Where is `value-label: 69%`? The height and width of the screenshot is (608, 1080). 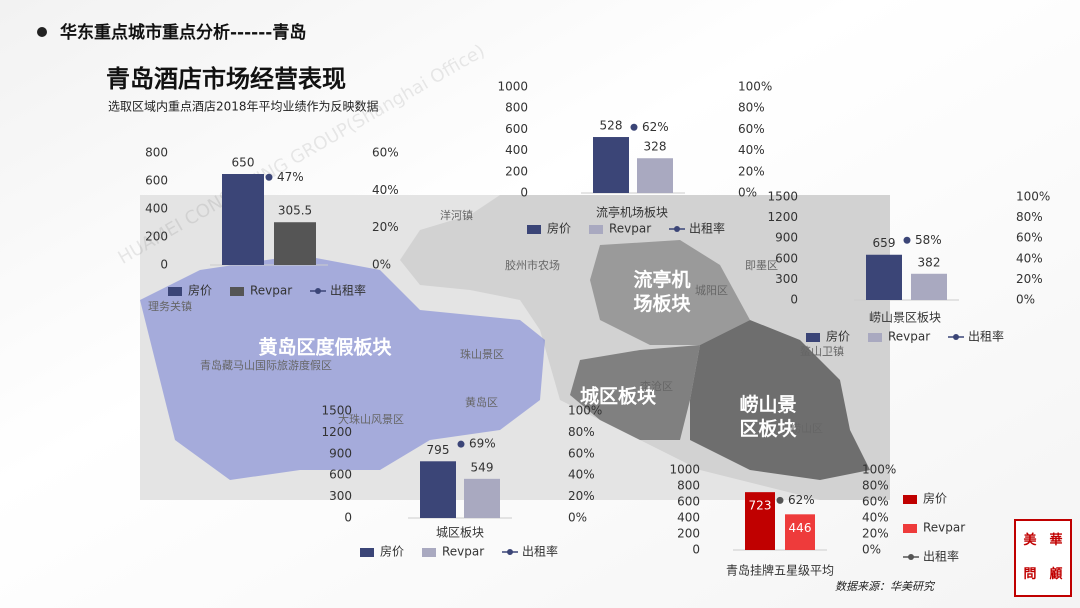 value-label: 69% is located at coordinates (482, 444).